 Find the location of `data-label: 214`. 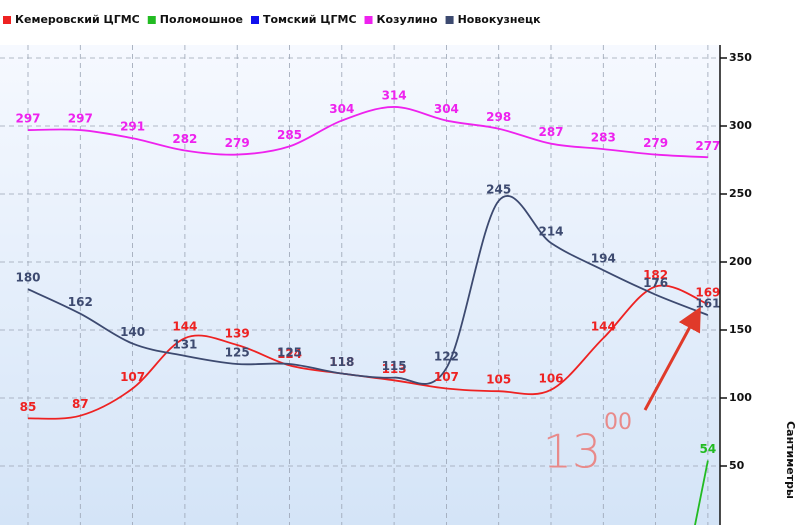

data-label: 214 is located at coordinates (550, 231).